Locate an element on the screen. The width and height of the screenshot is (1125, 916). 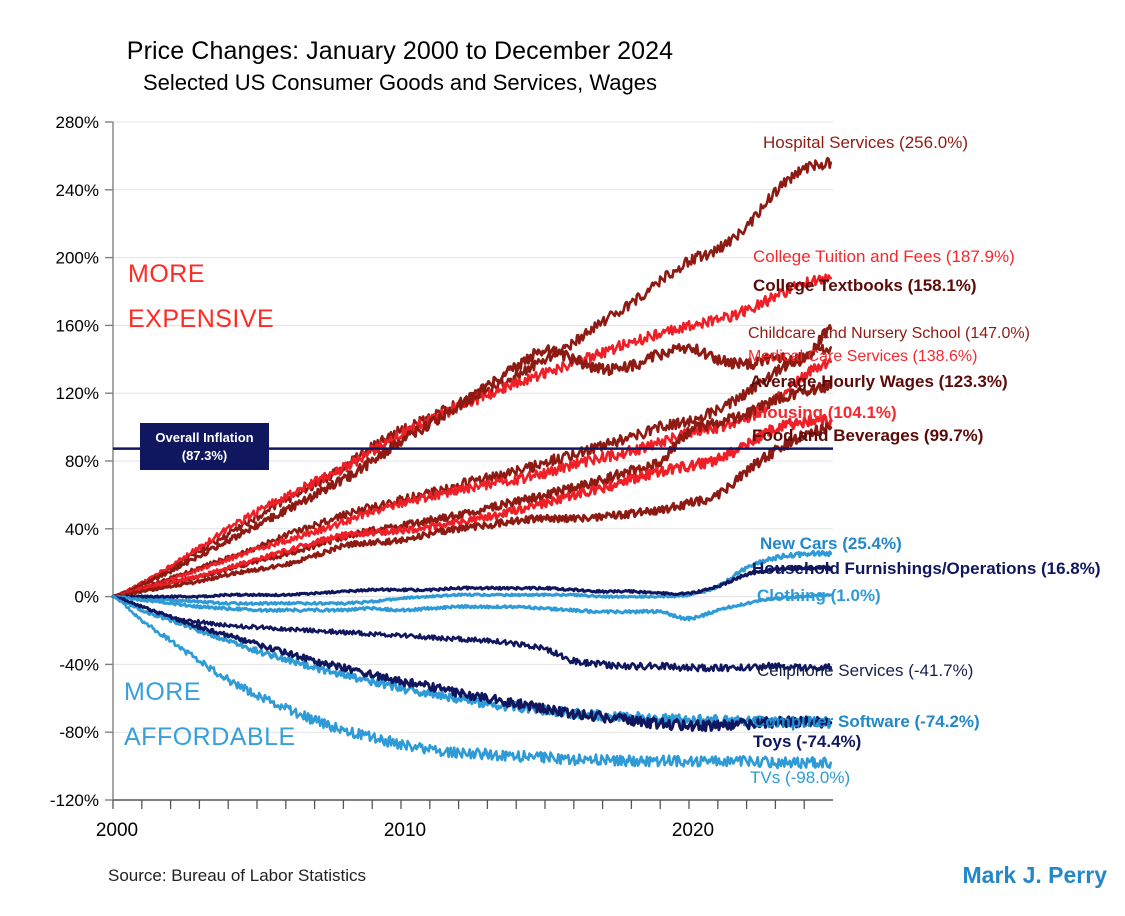
x-tick-label: 2020 is located at coordinates (693, 830).